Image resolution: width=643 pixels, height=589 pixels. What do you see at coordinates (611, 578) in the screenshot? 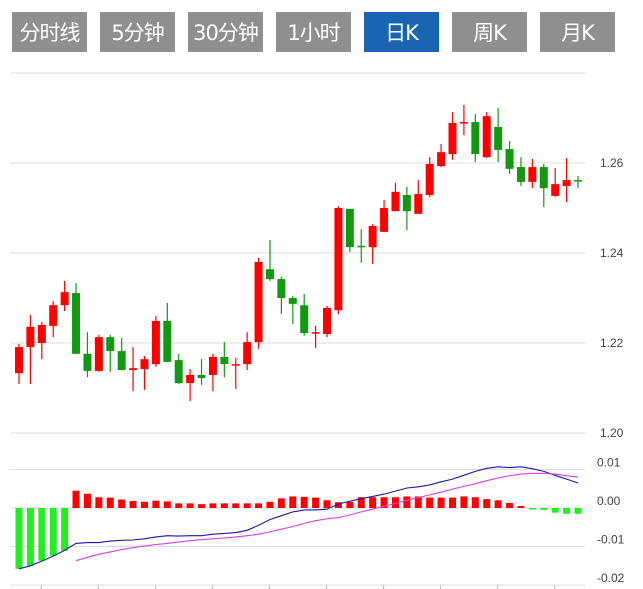
I see `macd-tick-label: -0.02` at bounding box center [611, 578].